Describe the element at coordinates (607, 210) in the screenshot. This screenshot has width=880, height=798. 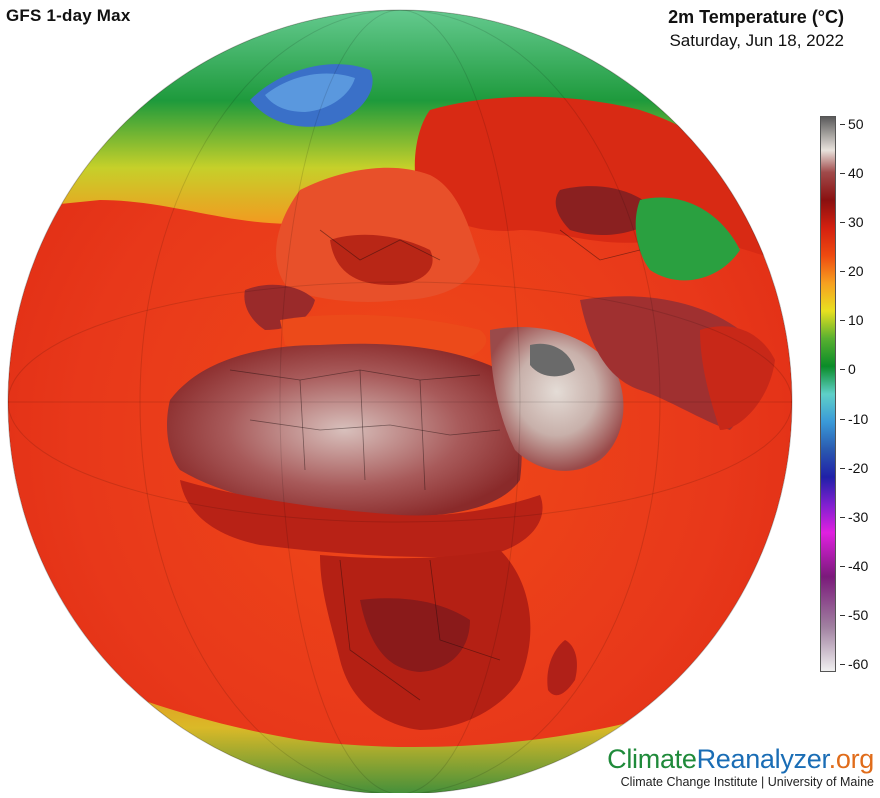
I see `caspian-hot-region` at that location.